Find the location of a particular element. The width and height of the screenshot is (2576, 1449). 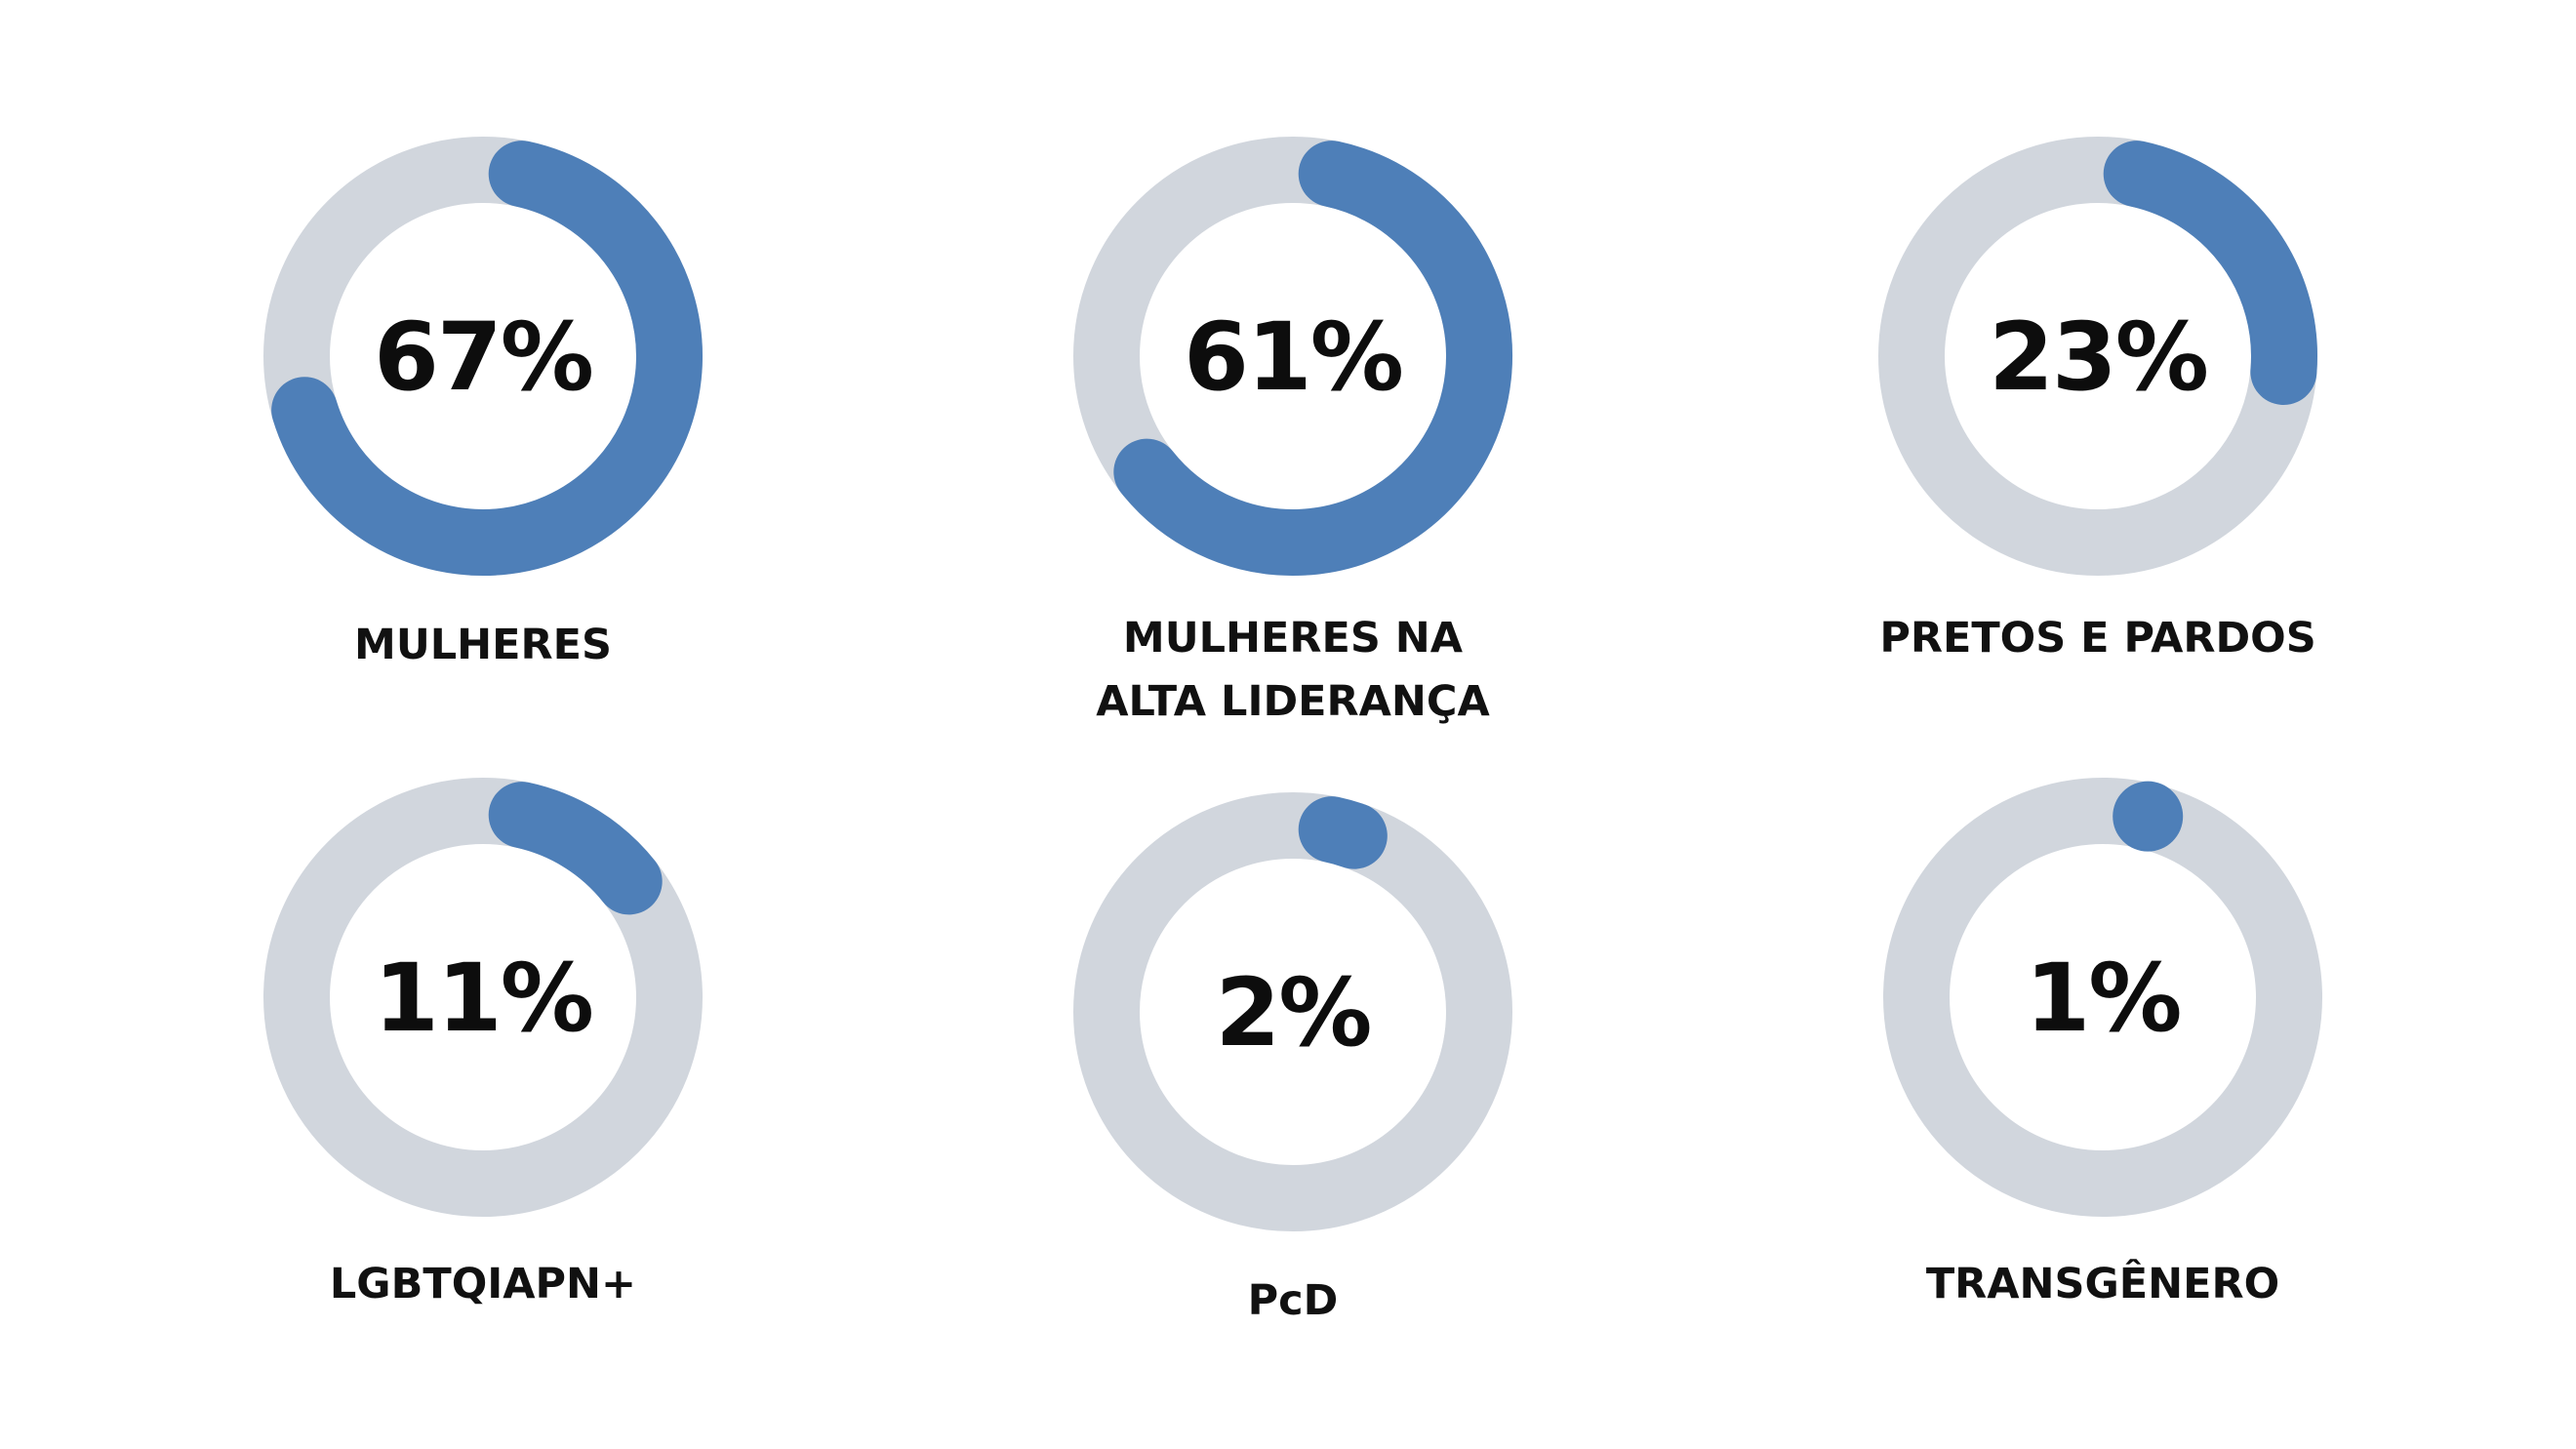

ring-category-label: MULHERES is located at coordinates (483, 645).